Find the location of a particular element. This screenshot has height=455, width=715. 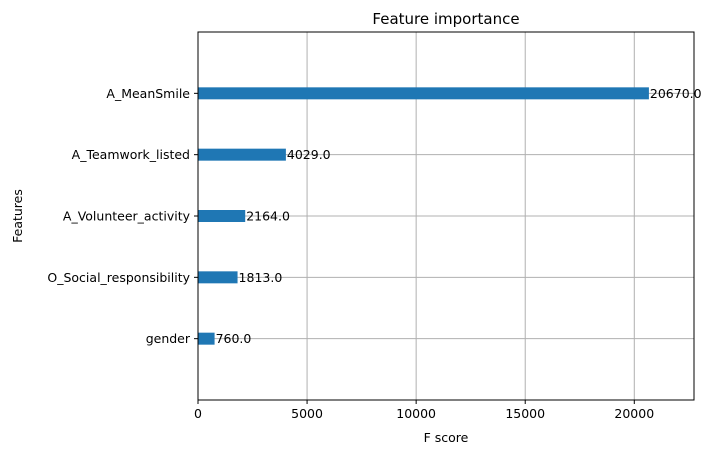

y-tick-label: O_Social_responsibility is located at coordinates (118, 277).